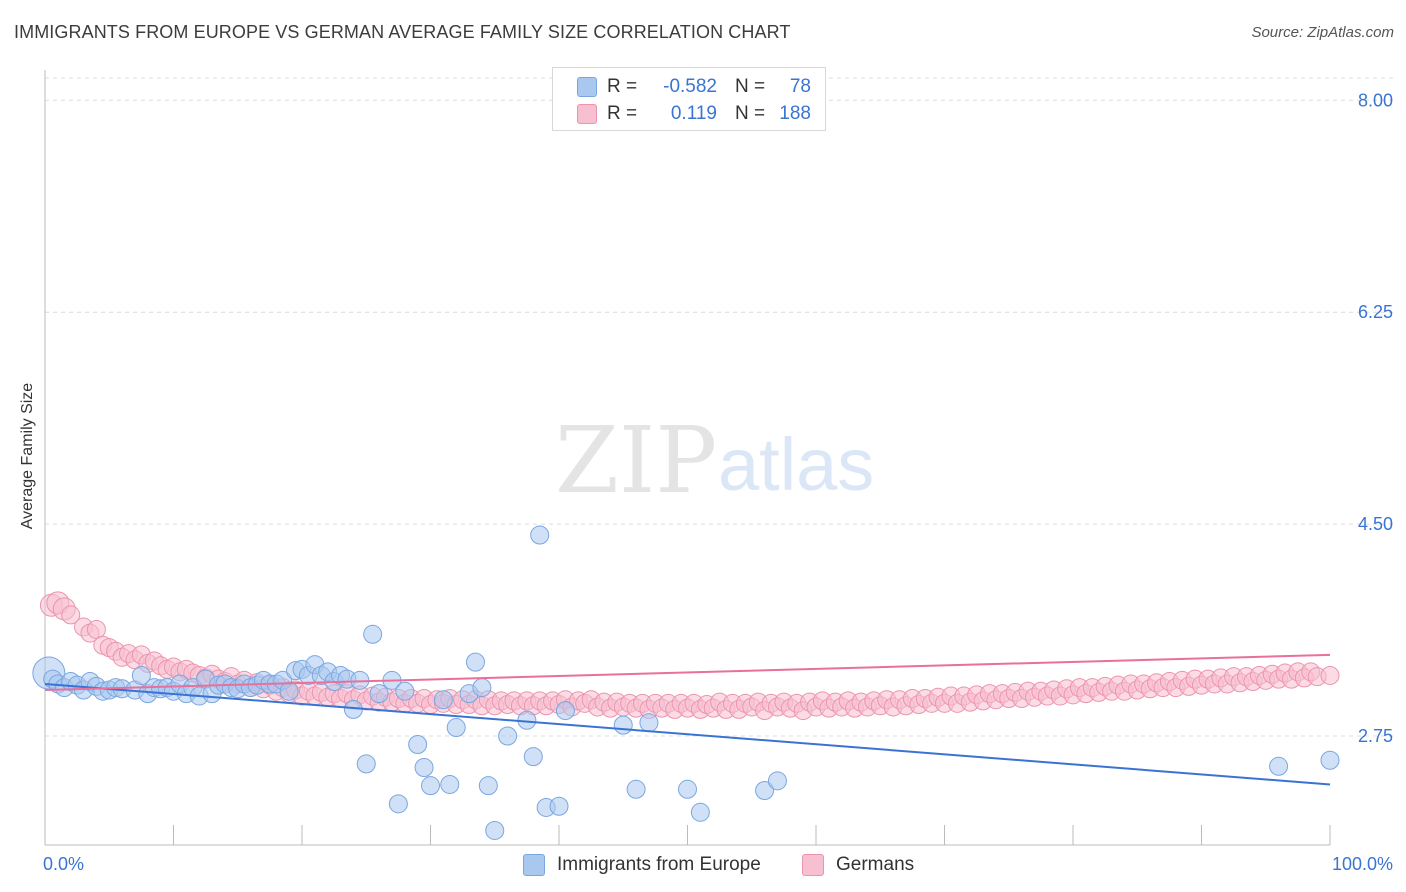 This screenshot has width=1406, height=892. What do you see at coordinates (813, 865) in the screenshot?
I see `legend-swatch-germans` at bounding box center [813, 865].